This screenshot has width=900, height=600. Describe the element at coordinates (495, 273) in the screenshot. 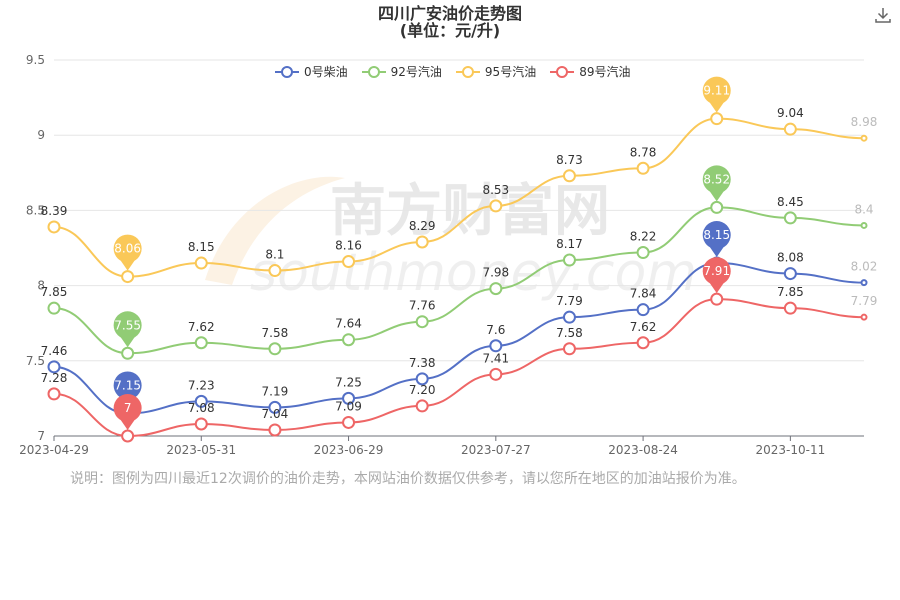

I see `data-label: 7.98` at that location.